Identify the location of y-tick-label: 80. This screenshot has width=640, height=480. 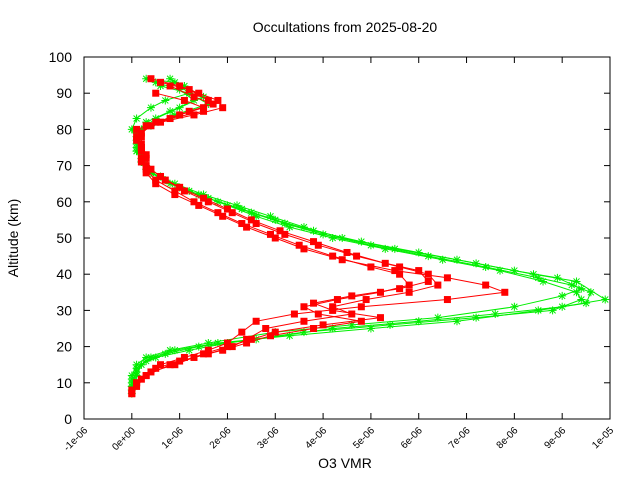
(64, 129).